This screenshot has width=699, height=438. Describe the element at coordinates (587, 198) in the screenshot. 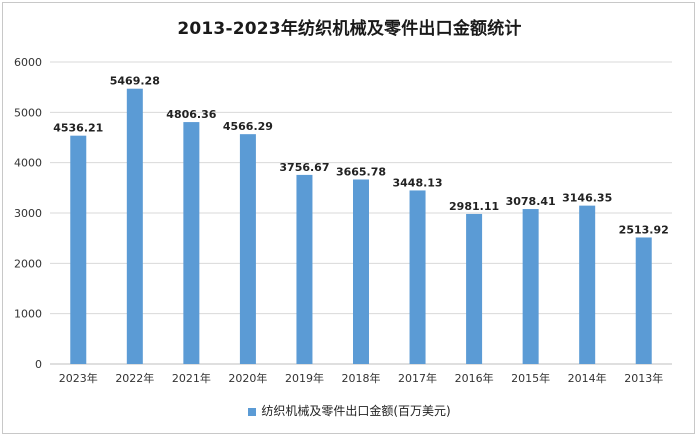

I see `data-label: 3146.35` at that location.